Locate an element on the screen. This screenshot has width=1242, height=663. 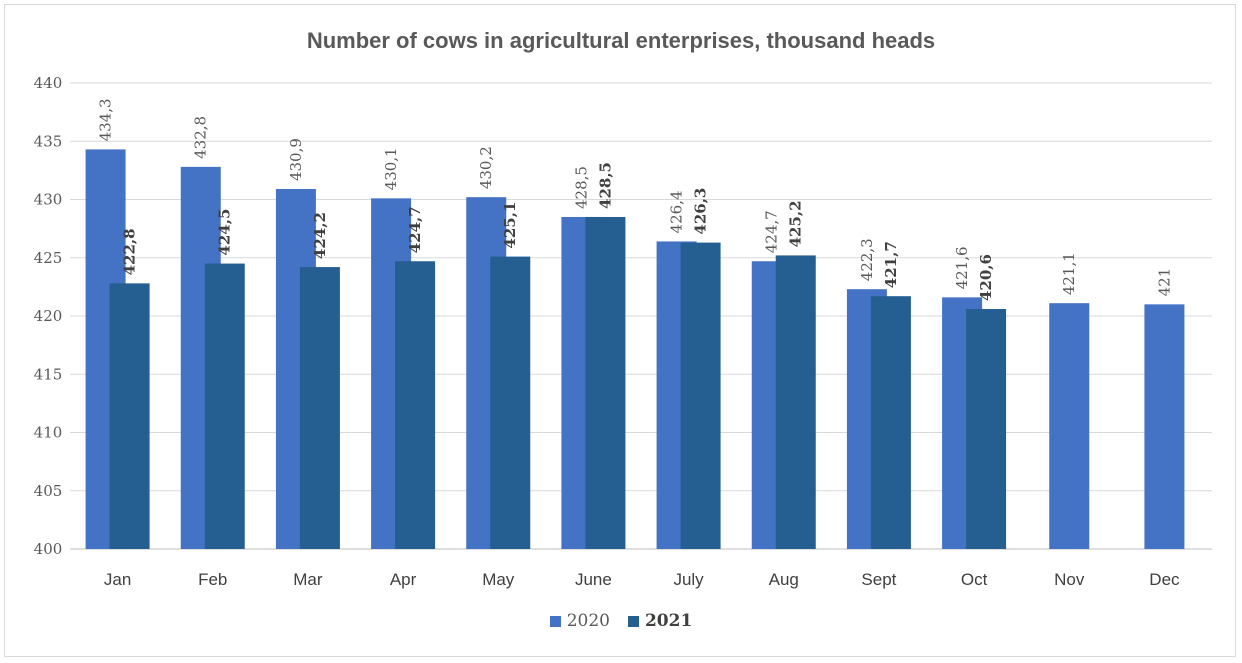
legend-item-2021: 2021 is located at coordinates (660, 621).